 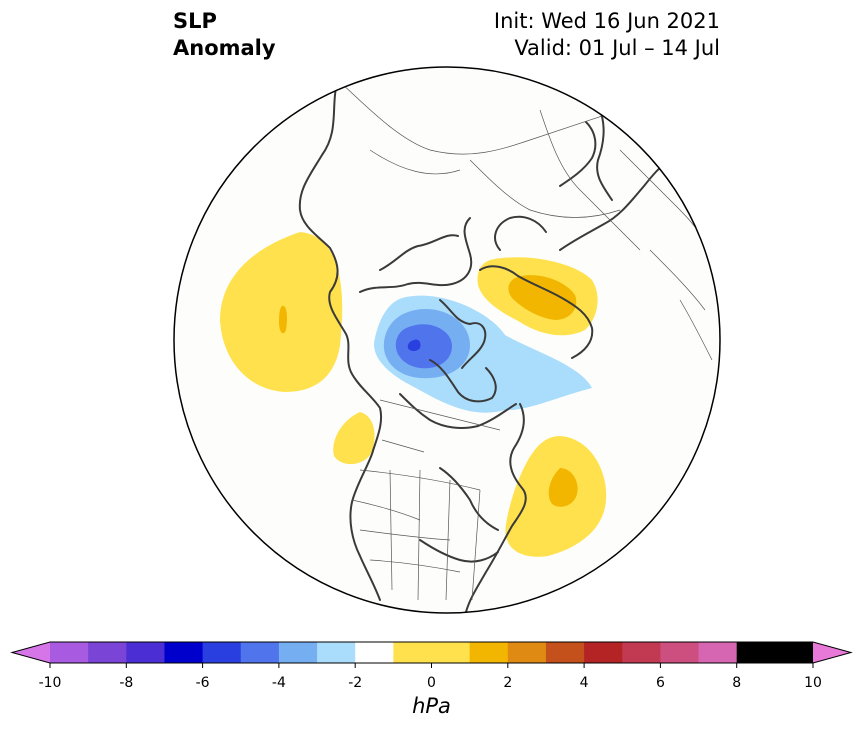 I want to click on colorbar-tick-label: -2, so click(x=355, y=683).